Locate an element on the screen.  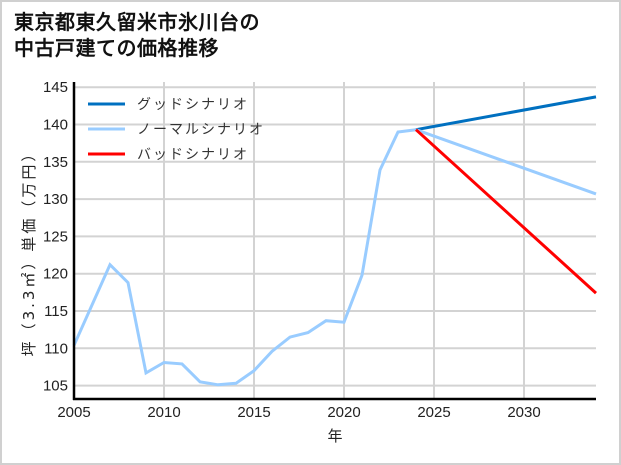
x-tick-label: 2005 is located at coordinates (73, 412).